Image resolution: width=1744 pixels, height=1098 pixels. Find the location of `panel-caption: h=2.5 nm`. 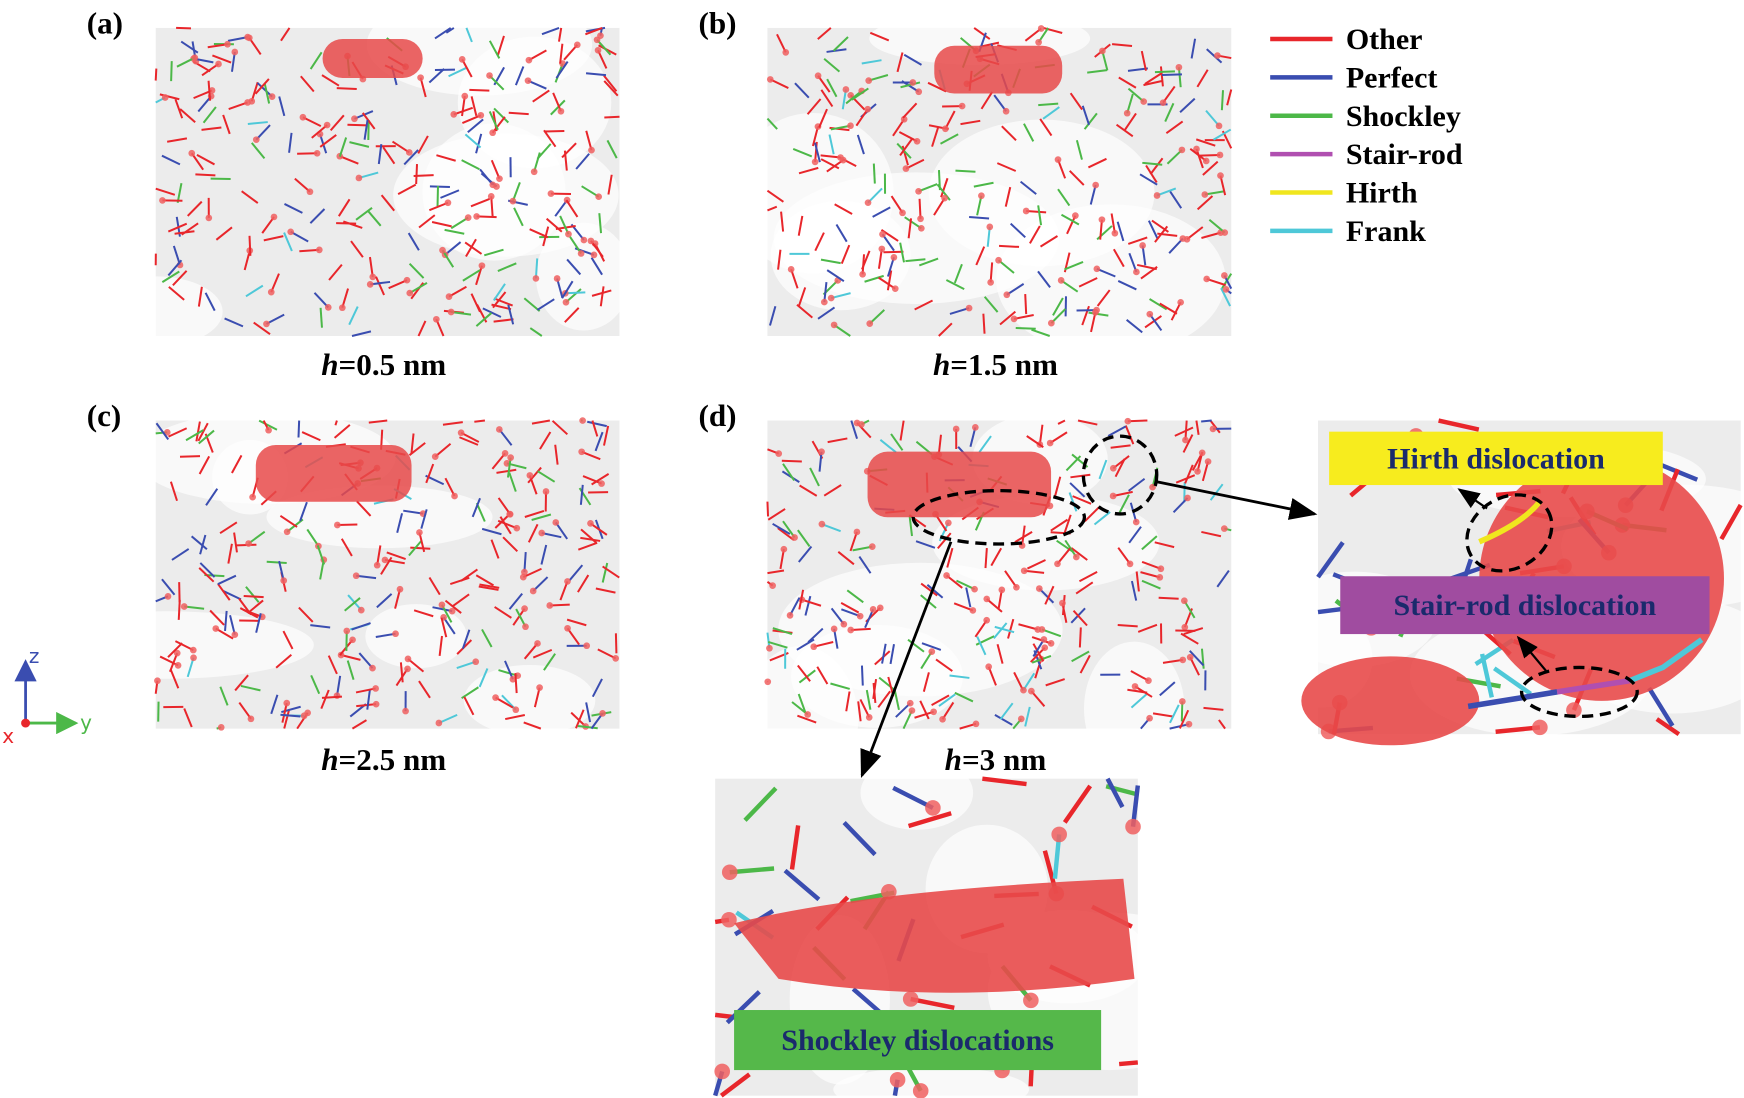

panel-caption: h=2.5 nm is located at coordinates (383, 759).